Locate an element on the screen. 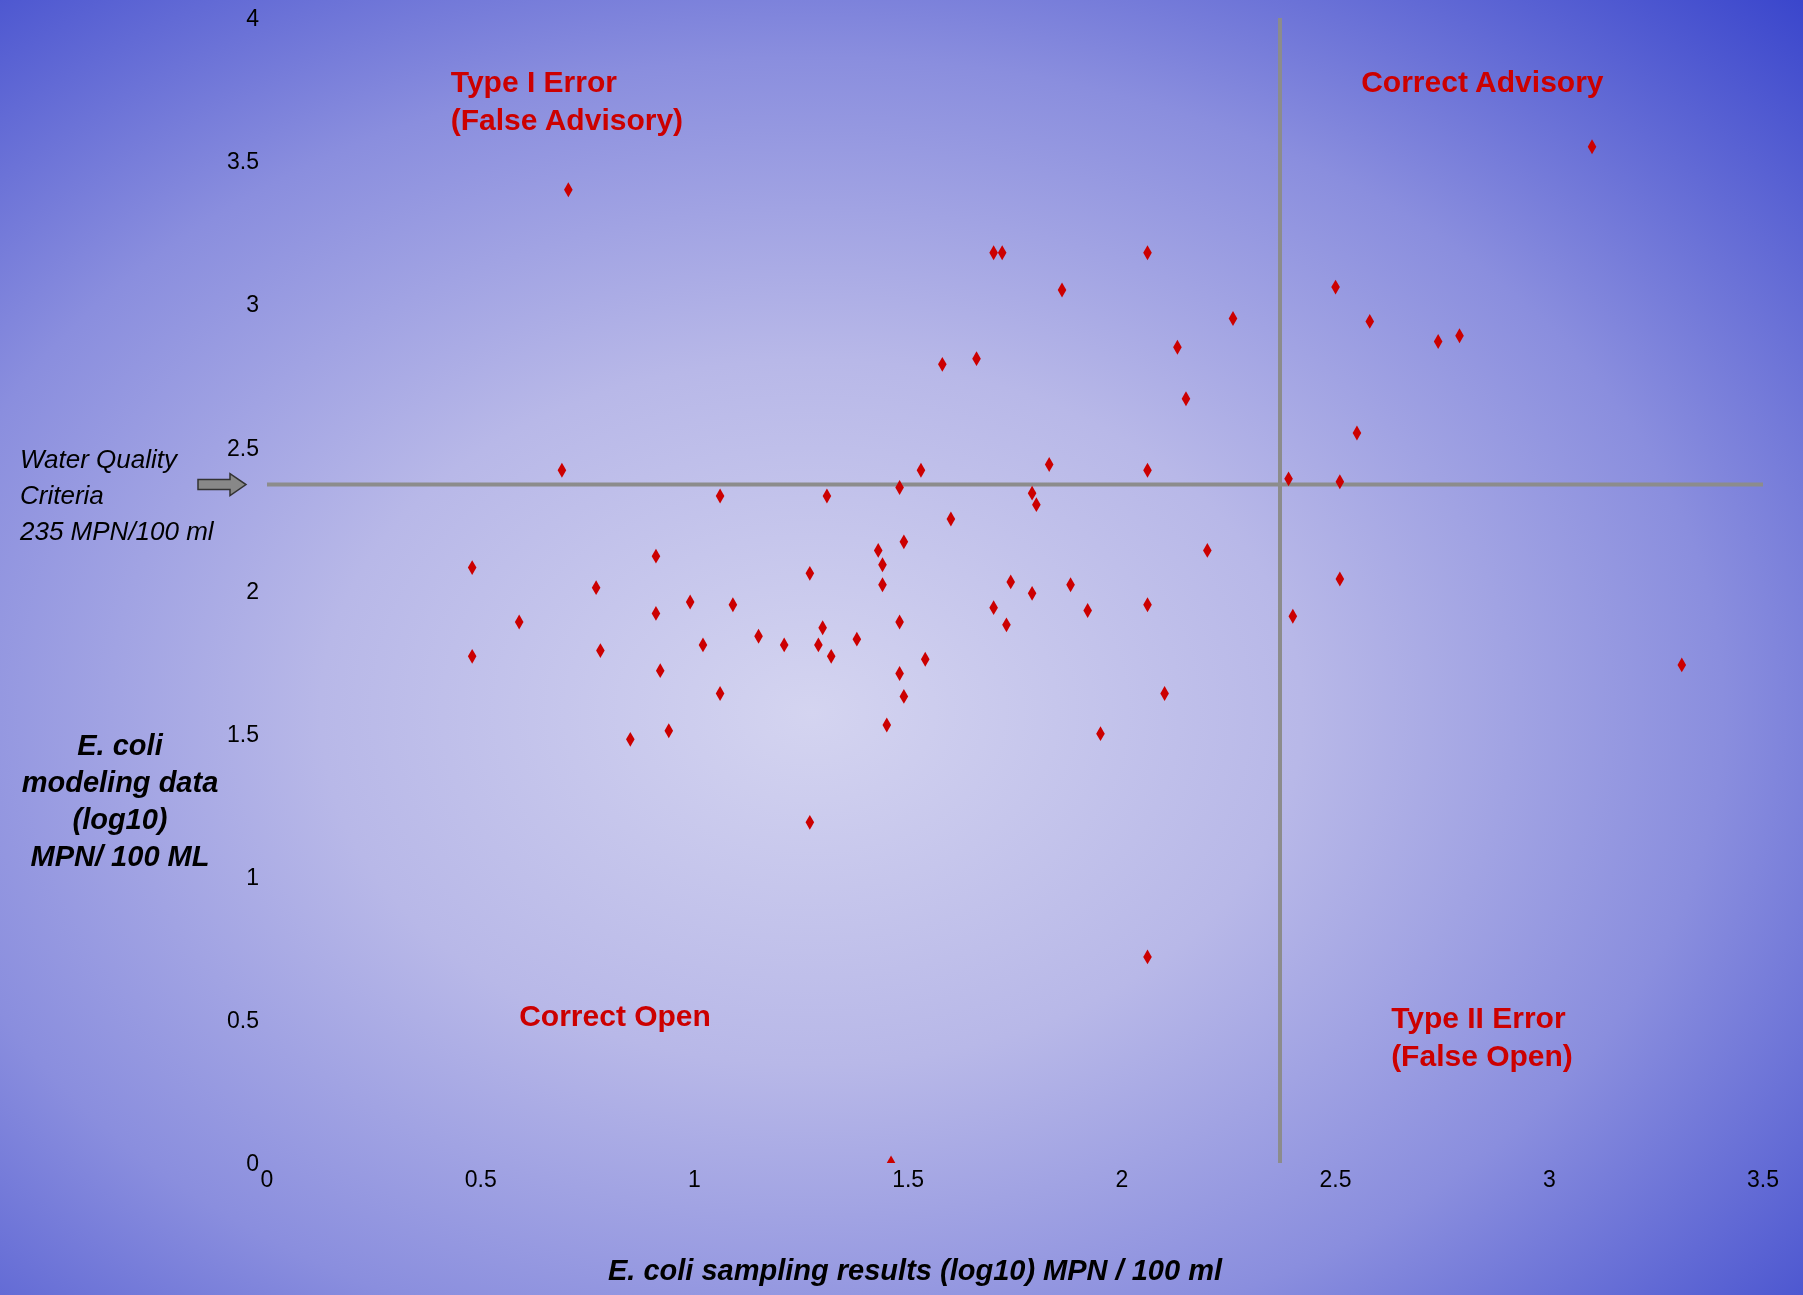 Image resolution: width=1803 pixels, height=1295 pixels. ref-line-label: Water Quality Criteria 235 MPN/100 ml is located at coordinates (117, 494).